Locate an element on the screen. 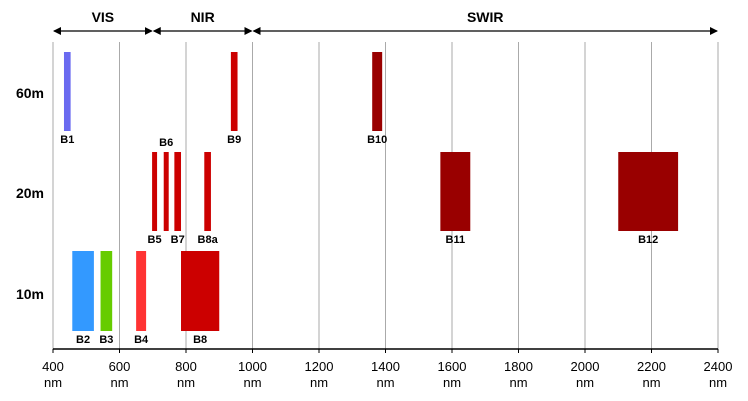 Image resolution: width=748 pixels, height=401 pixels. band-bar-b2 is located at coordinates (83, 291).